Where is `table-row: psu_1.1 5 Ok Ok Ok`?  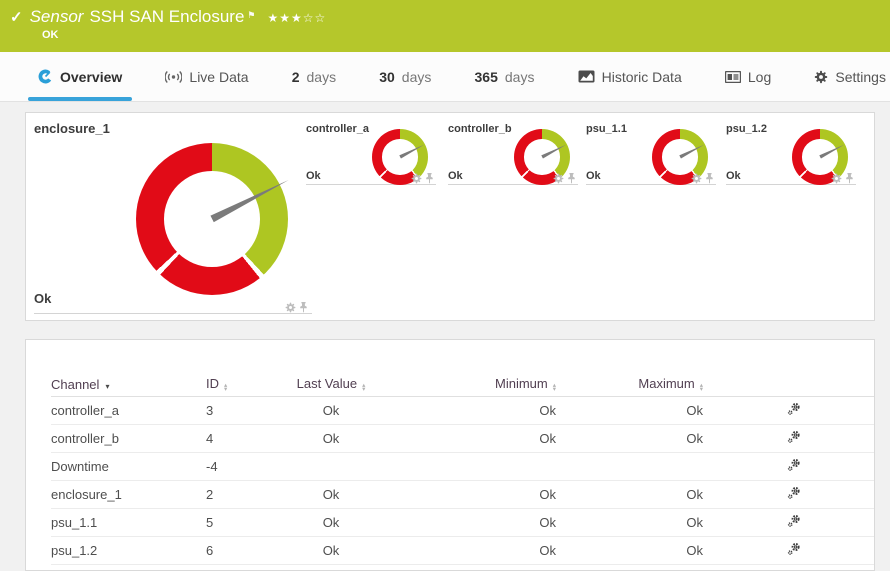 table-row: psu_1.1 5 Ok Ok Ok is located at coordinates (462, 523).